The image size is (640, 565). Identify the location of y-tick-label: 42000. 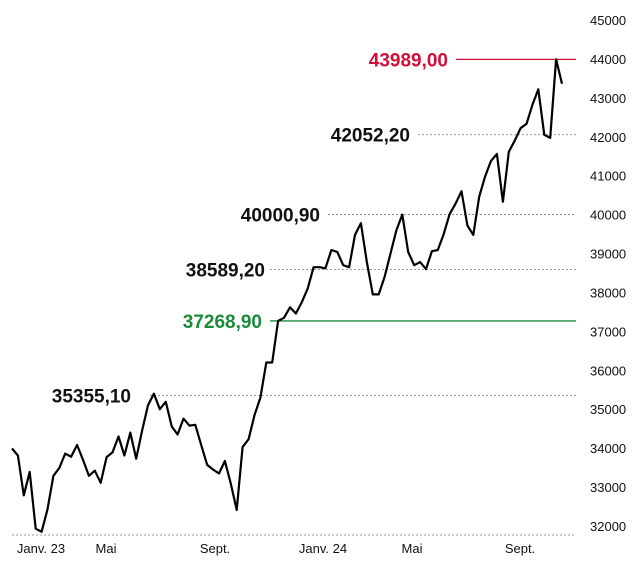
(608, 137).